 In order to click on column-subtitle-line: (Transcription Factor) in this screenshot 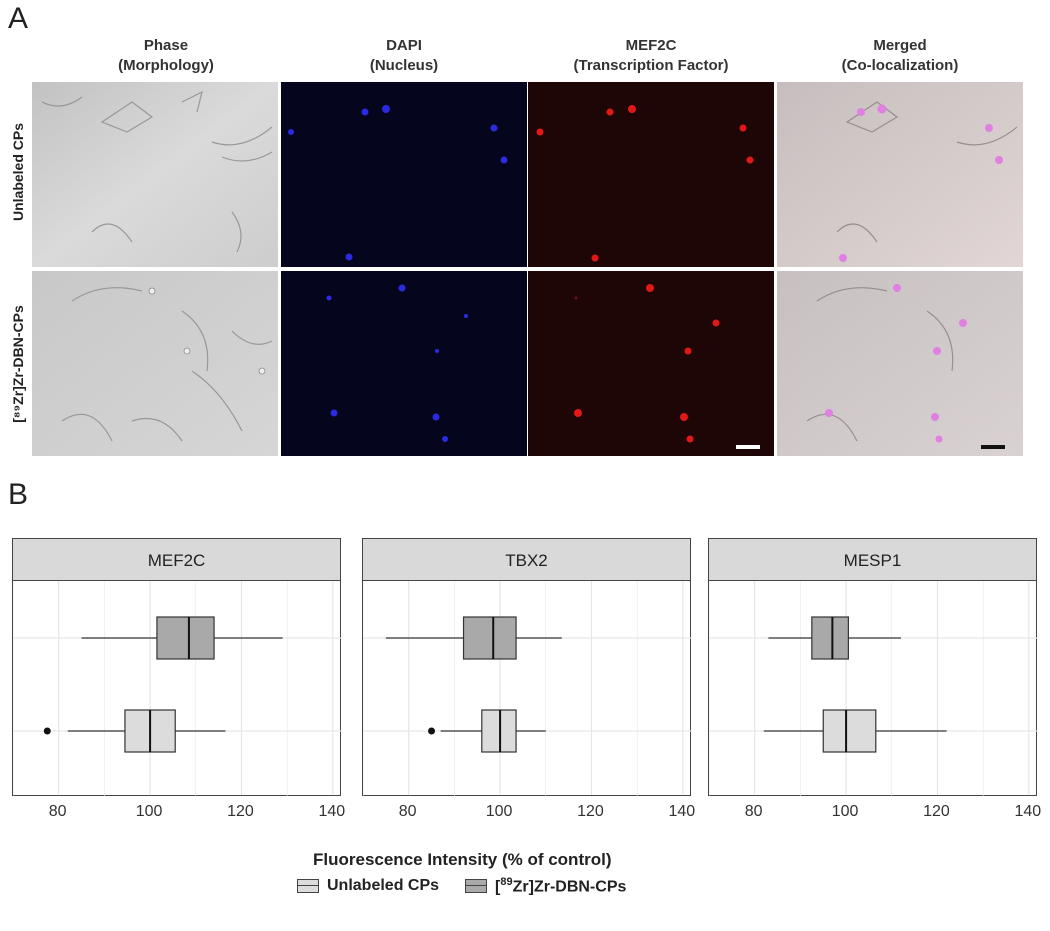, I will do `click(651, 65)`.